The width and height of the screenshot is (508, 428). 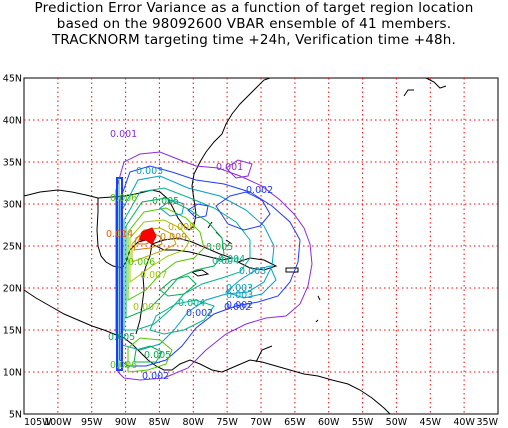 What do you see at coordinates (431, 422) in the screenshot?
I see `longitude-tick-label: 45W` at bounding box center [431, 422].